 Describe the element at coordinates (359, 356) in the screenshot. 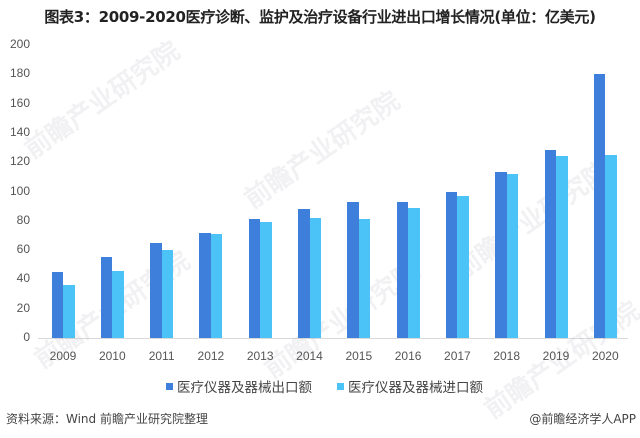

I see `x-tick-label: 2015` at that location.